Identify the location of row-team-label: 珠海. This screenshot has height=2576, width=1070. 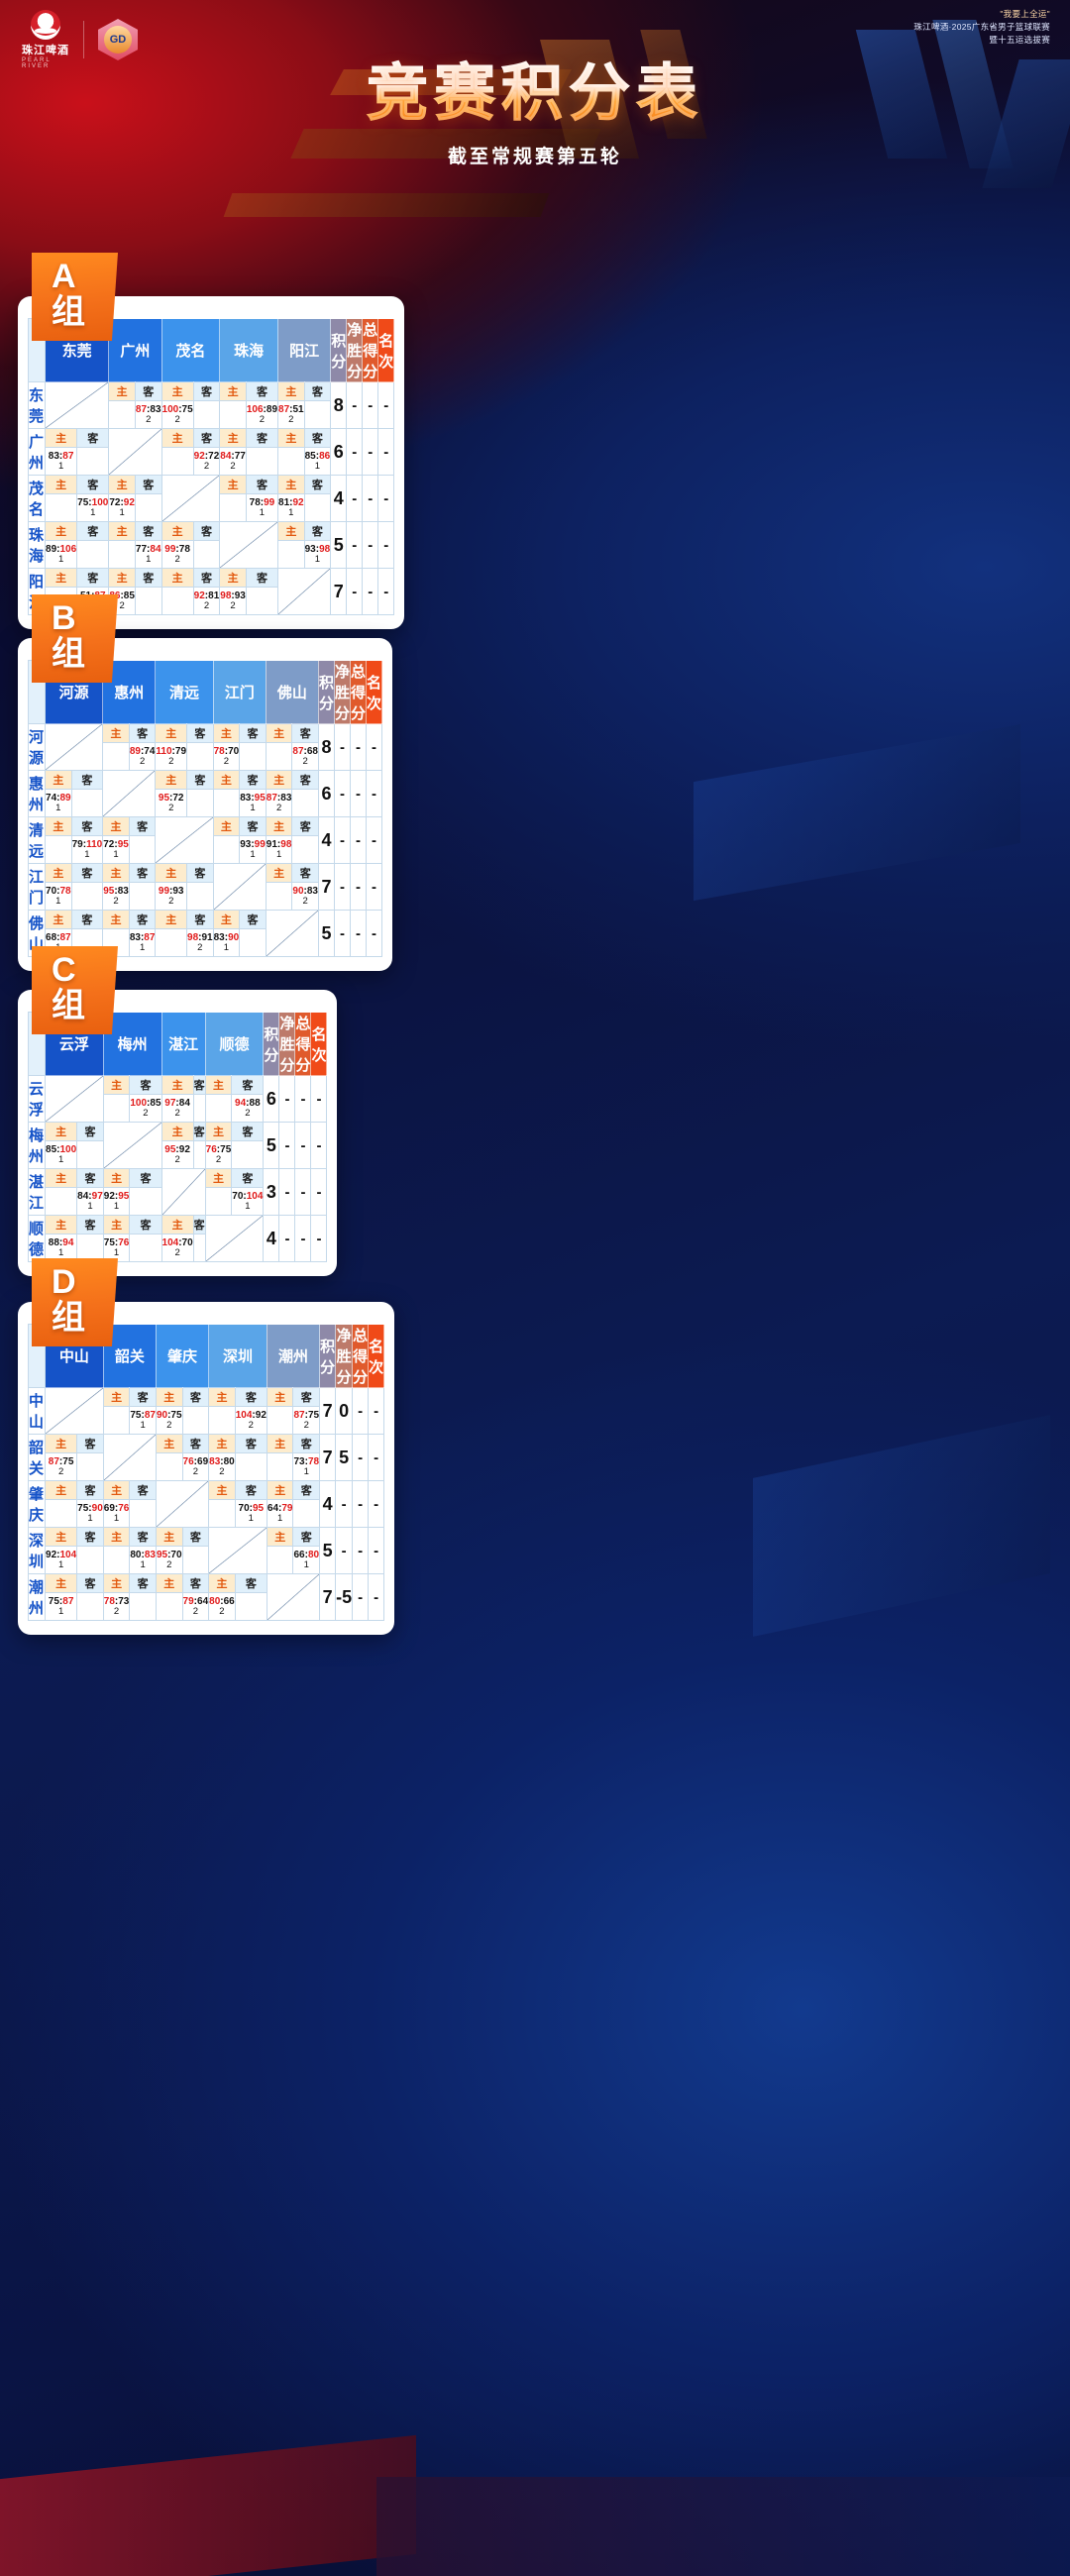
(37, 545).